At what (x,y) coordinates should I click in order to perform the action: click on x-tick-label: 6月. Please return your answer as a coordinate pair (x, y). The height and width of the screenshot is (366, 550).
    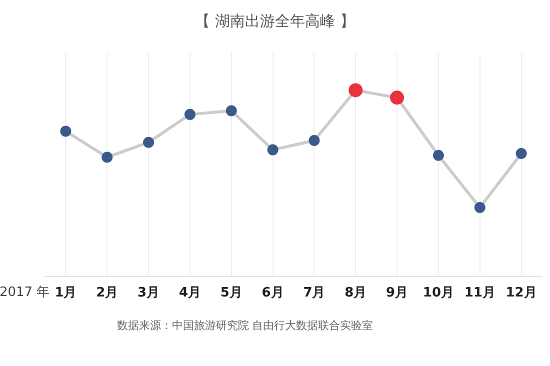
    Looking at the image, I should click on (273, 293).